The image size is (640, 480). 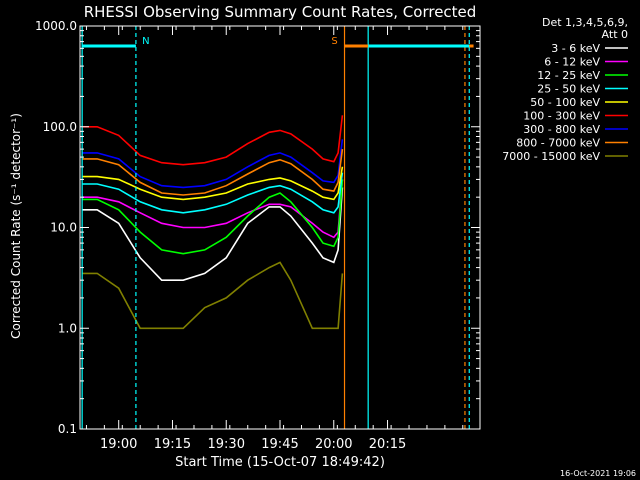 What do you see at coordinates (568, 75) in the screenshot?
I see `legend-entry-label: 12 - 25 keV` at bounding box center [568, 75].